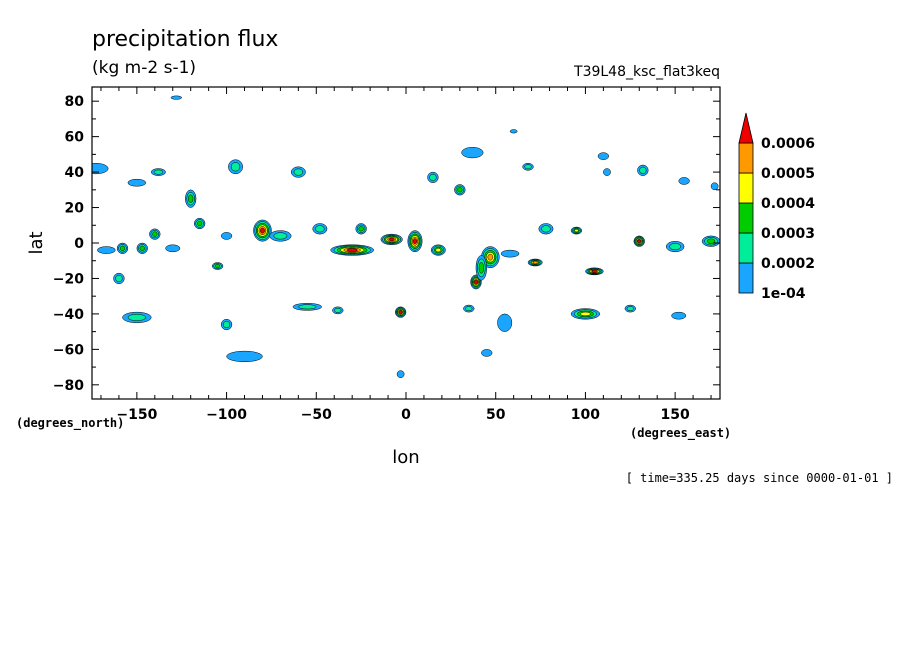  I want to click on x-tick-label: 100, so click(585, 415).